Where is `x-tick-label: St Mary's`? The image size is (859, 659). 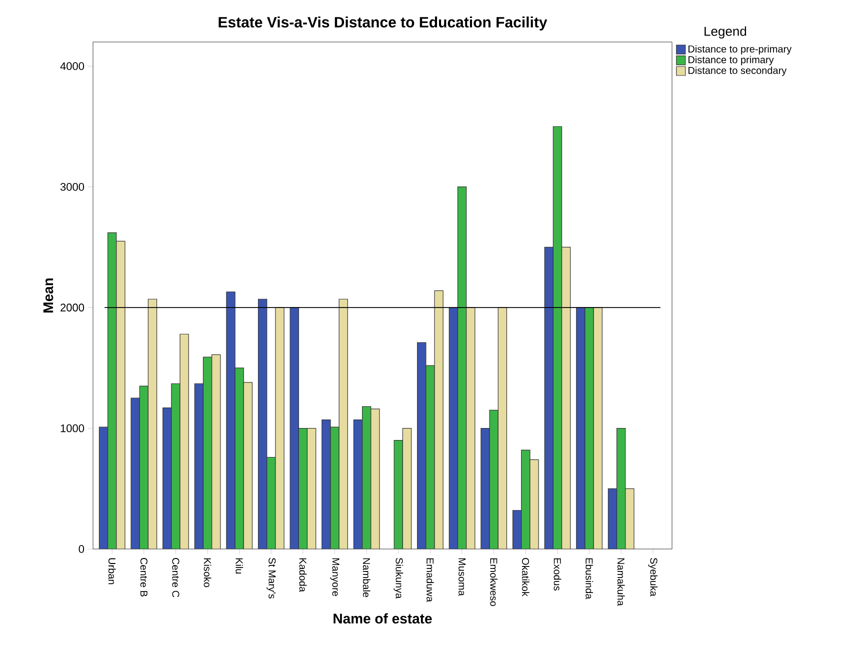 x-tick-label: St Mary's is located at coordinates (271, 578).